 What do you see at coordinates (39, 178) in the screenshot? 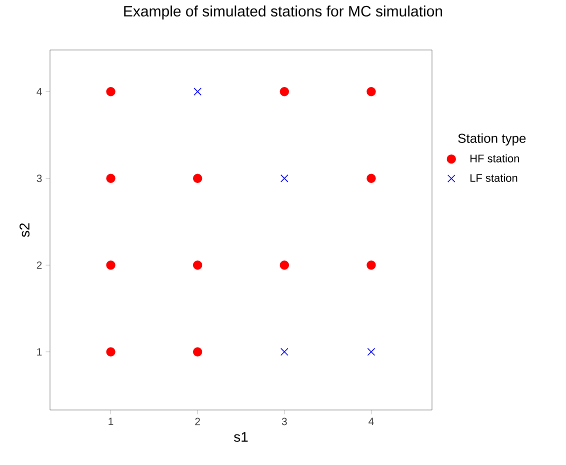
I see `y-tick-label: 3` at bounding box center [39, 178].